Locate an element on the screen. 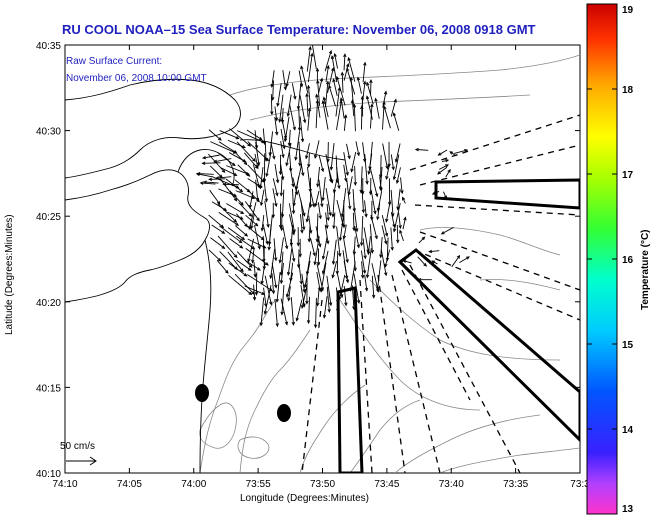 This screenshot has width=651, height=519. x-tick-label: 74:05 is located at coordinates (129, 484).